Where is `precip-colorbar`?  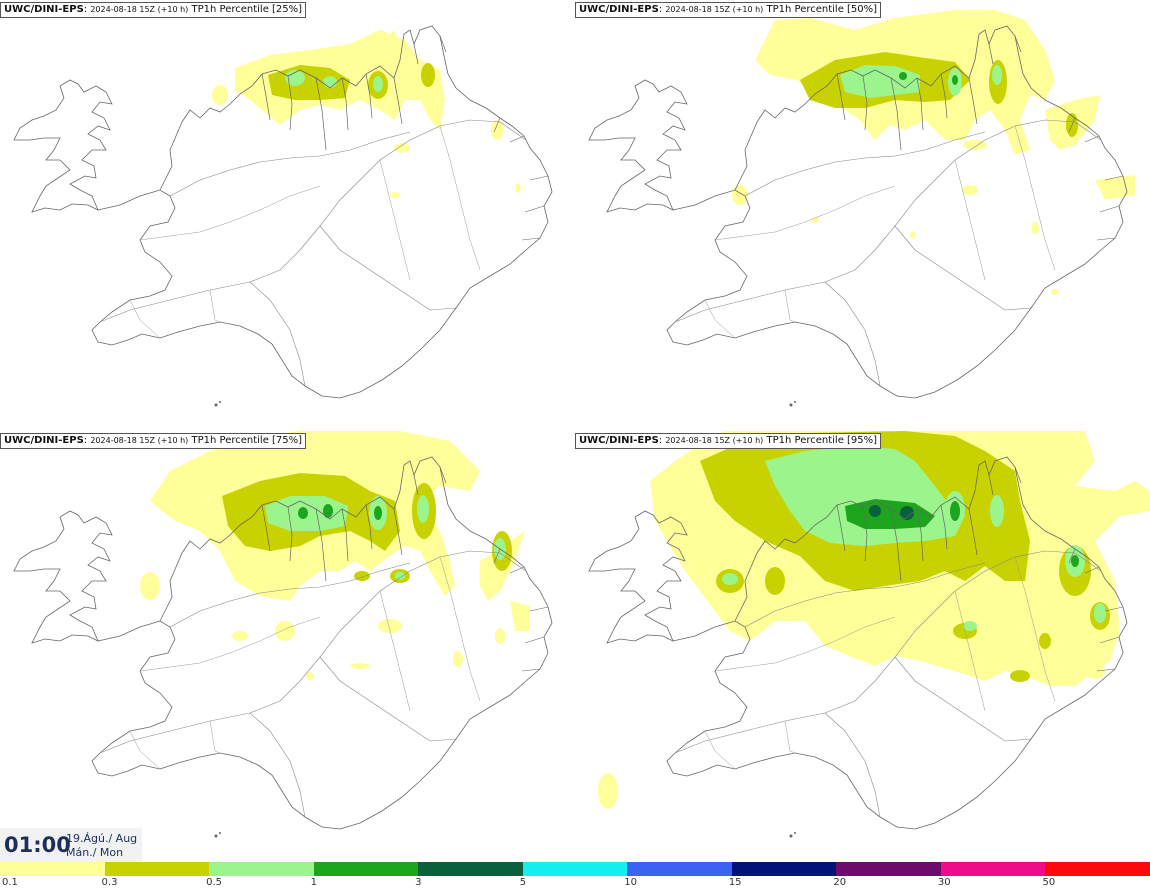 precip-colorbar is located at coordinates (575, 869).